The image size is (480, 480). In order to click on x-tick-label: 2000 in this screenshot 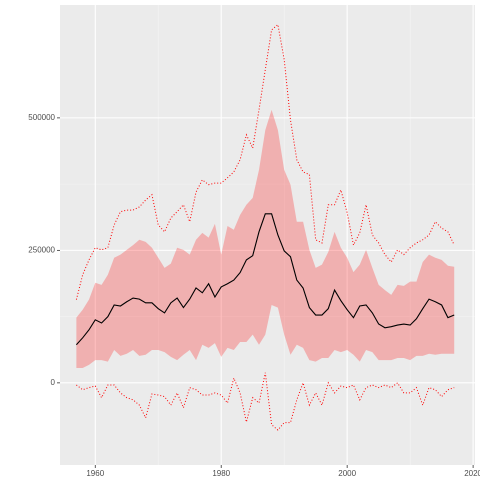, I will do `click(347, 473)`.